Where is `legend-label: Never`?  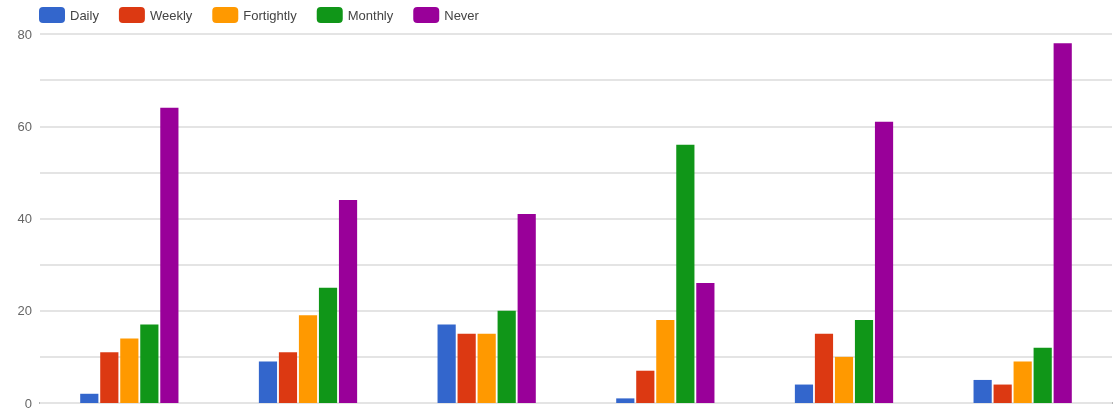
legend-label: Never is located at coordinates (462, 15).